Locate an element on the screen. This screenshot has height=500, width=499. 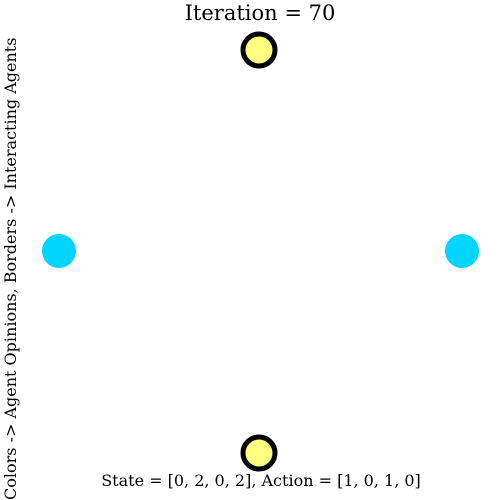
figure-title: Iteration = 70 is located at coordinates (260, 13).